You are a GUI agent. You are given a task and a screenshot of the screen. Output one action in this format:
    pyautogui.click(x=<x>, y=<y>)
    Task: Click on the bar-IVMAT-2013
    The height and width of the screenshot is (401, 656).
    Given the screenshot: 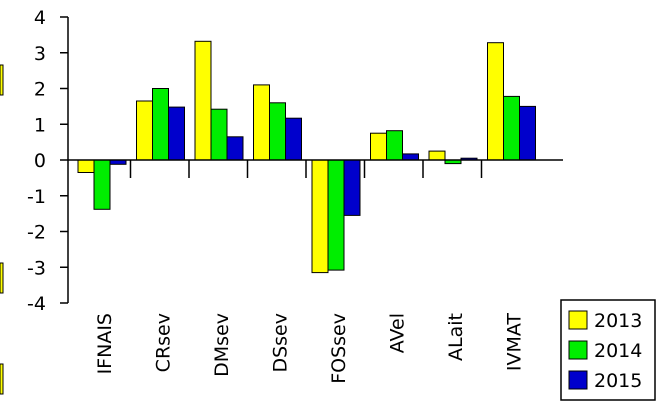 What is the action you would take?
    pyautogui.click(x=495, y=101)
    